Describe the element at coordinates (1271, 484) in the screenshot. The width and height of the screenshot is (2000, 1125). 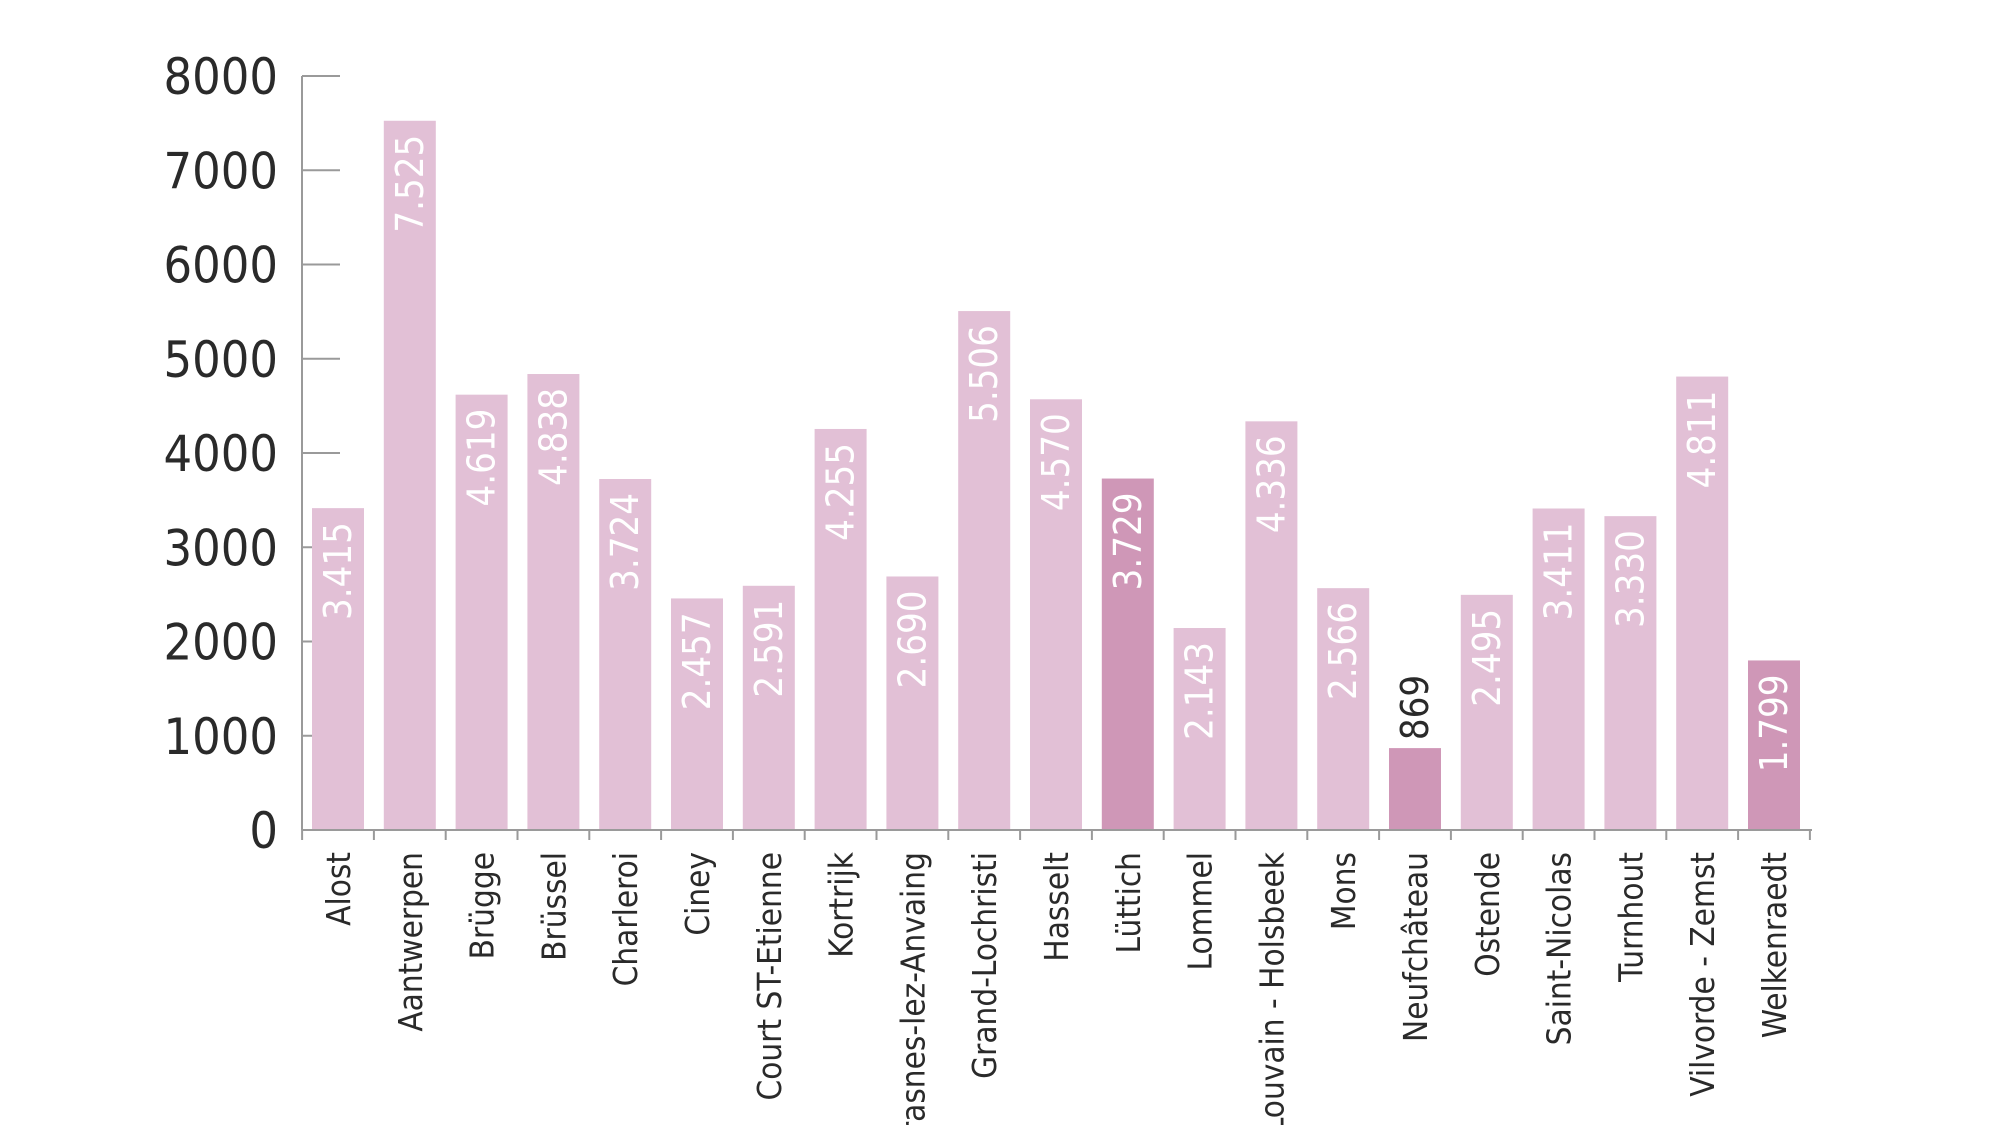
I see `bar-value-label: 4.336` at that location.